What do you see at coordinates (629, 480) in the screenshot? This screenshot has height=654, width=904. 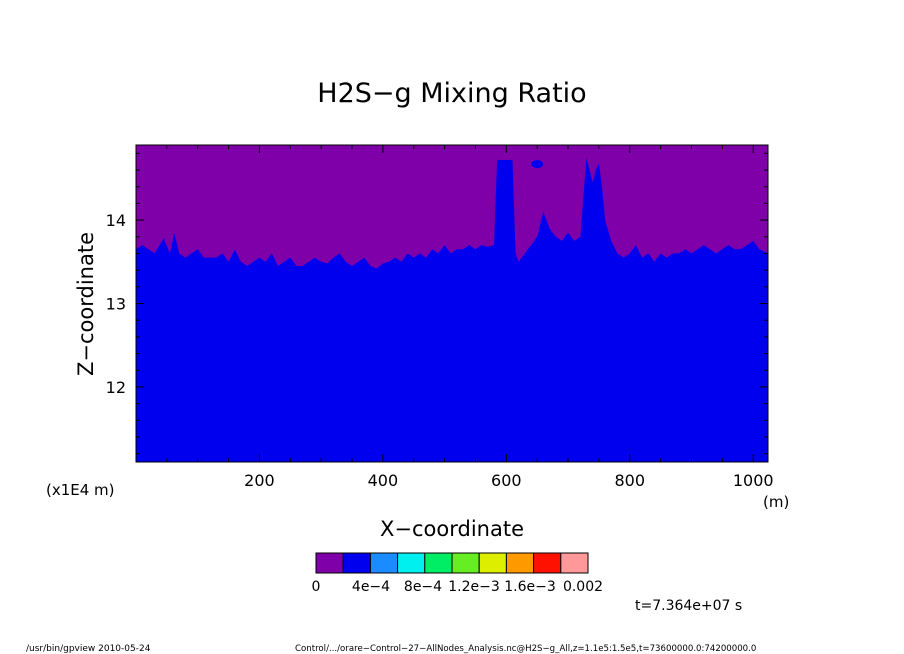 I see `x-tick-label: 800` at bounding box center [629, 480].